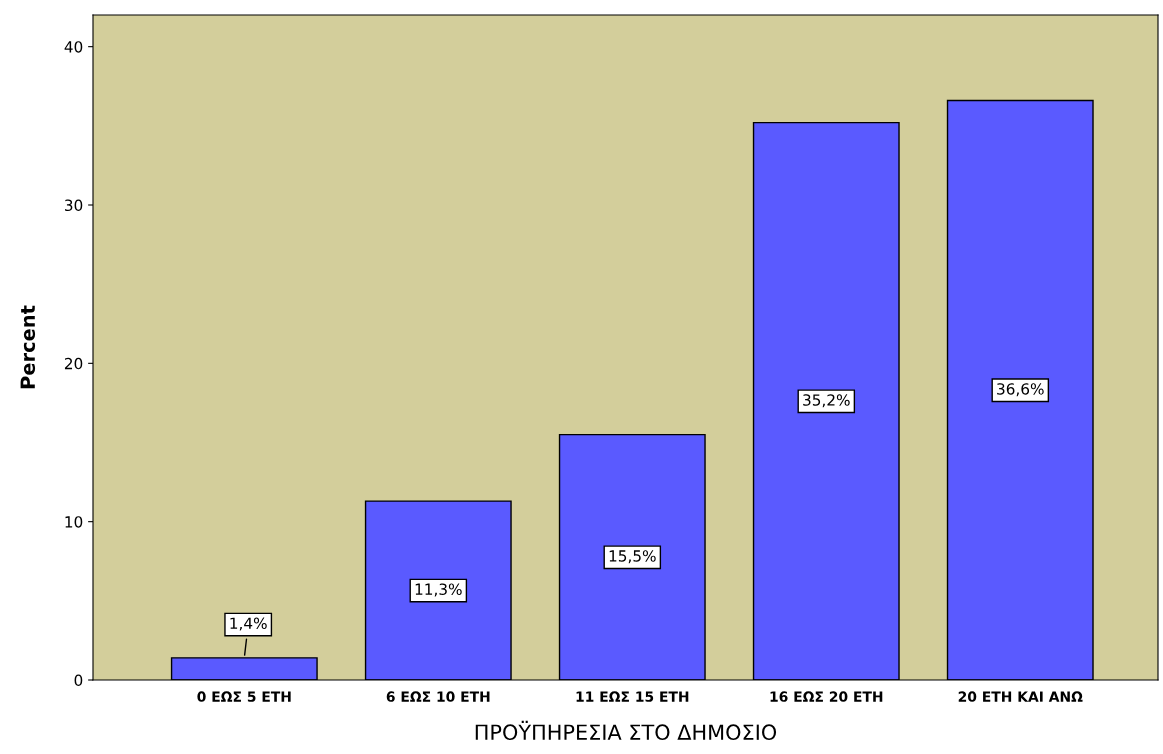 The height and width of the screenshot is (754, 1163). What do you see at coordinates (438, 696) in the screenshot?
I see `x-tick-label: 6 ΕΩΣ 10 ΕΤΗ` at bounding box center [438, 696].